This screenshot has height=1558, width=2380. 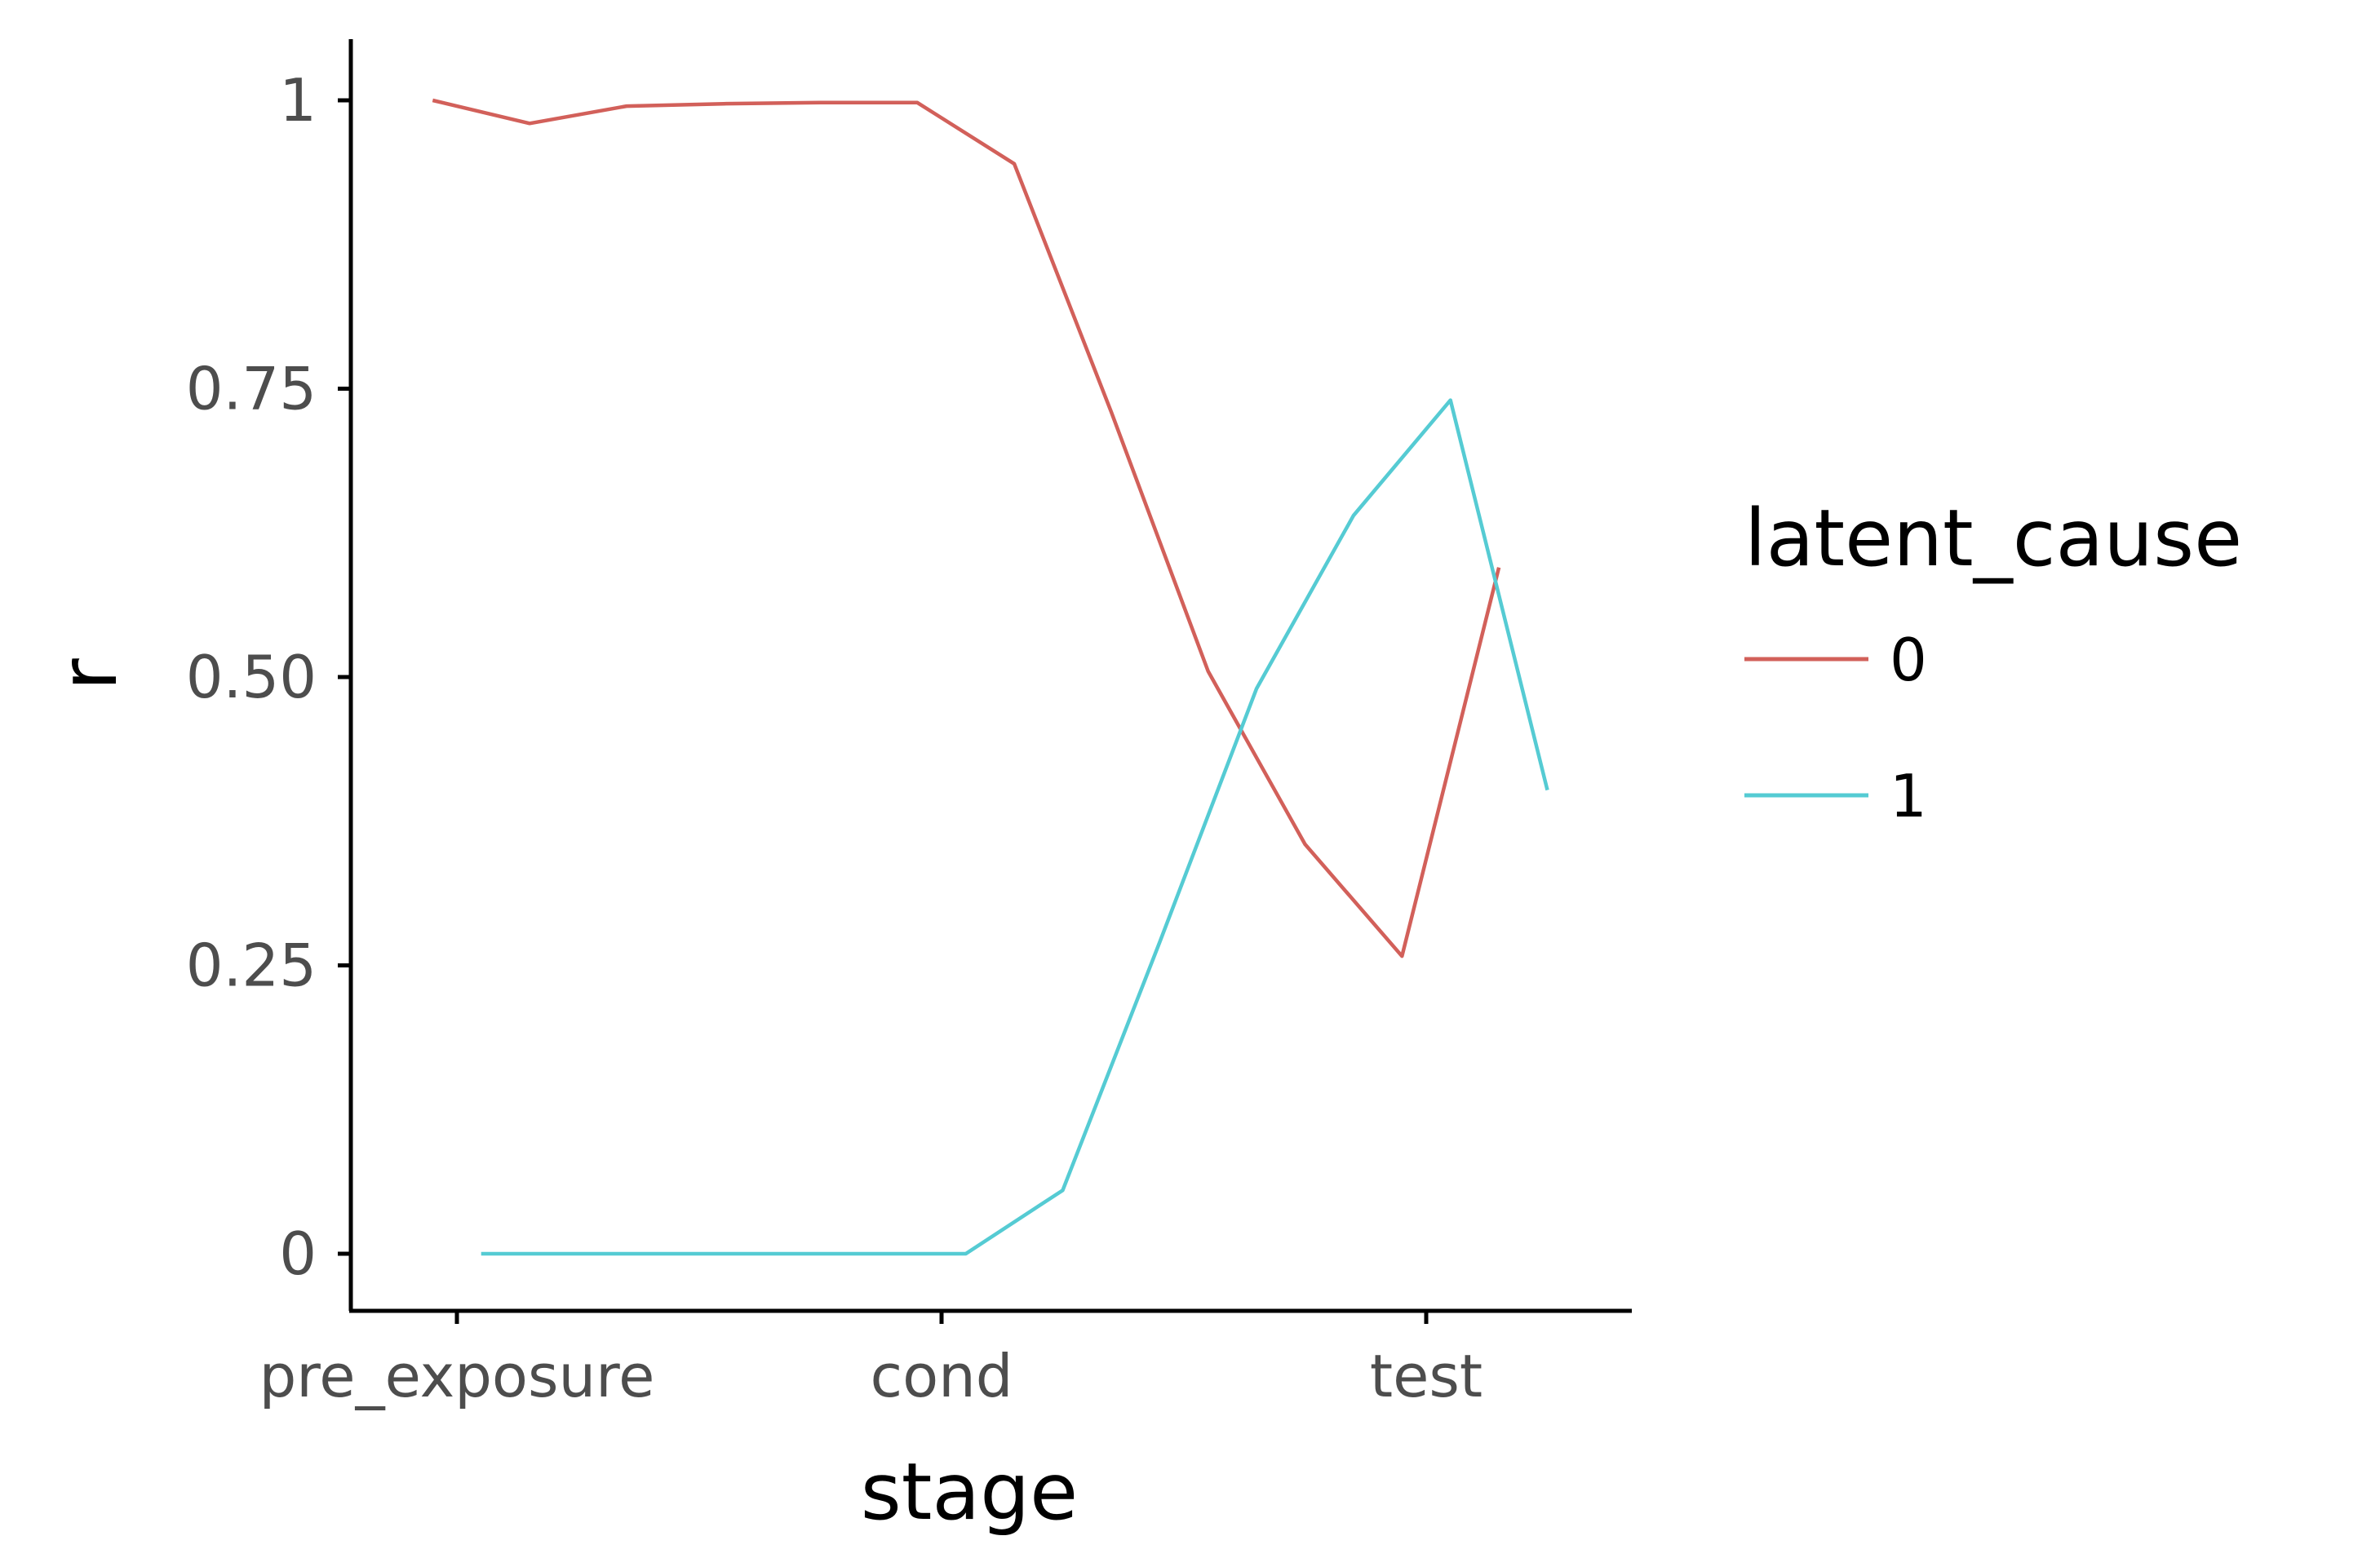 I want to click on y-tick-label: 0, so click(x=298, y=1253).